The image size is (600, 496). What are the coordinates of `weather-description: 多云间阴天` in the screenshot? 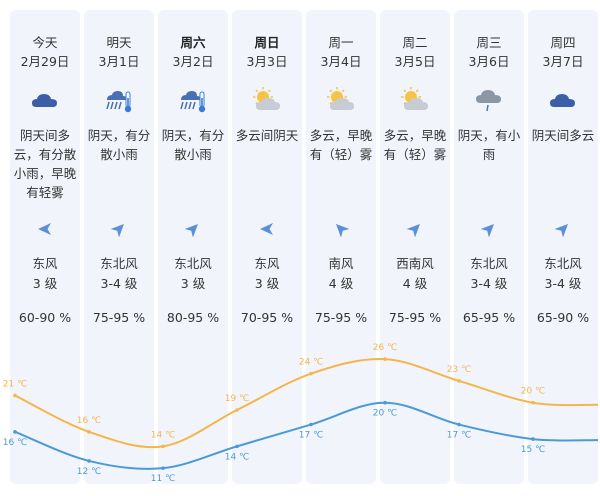 It's located at (267, 135).